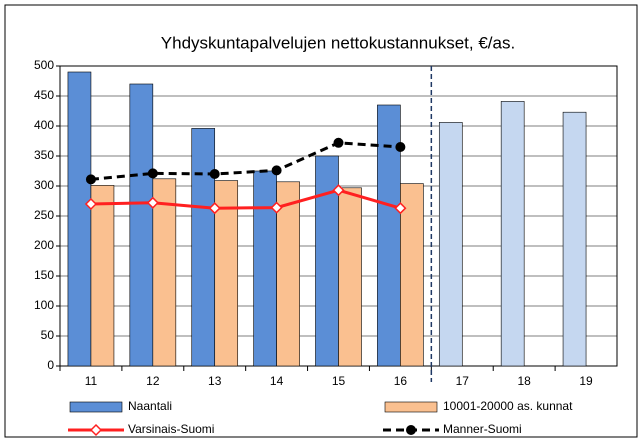 This screenshot has width=643, height=442. I want to click on y-tick-label: 50, so click(48, 335).